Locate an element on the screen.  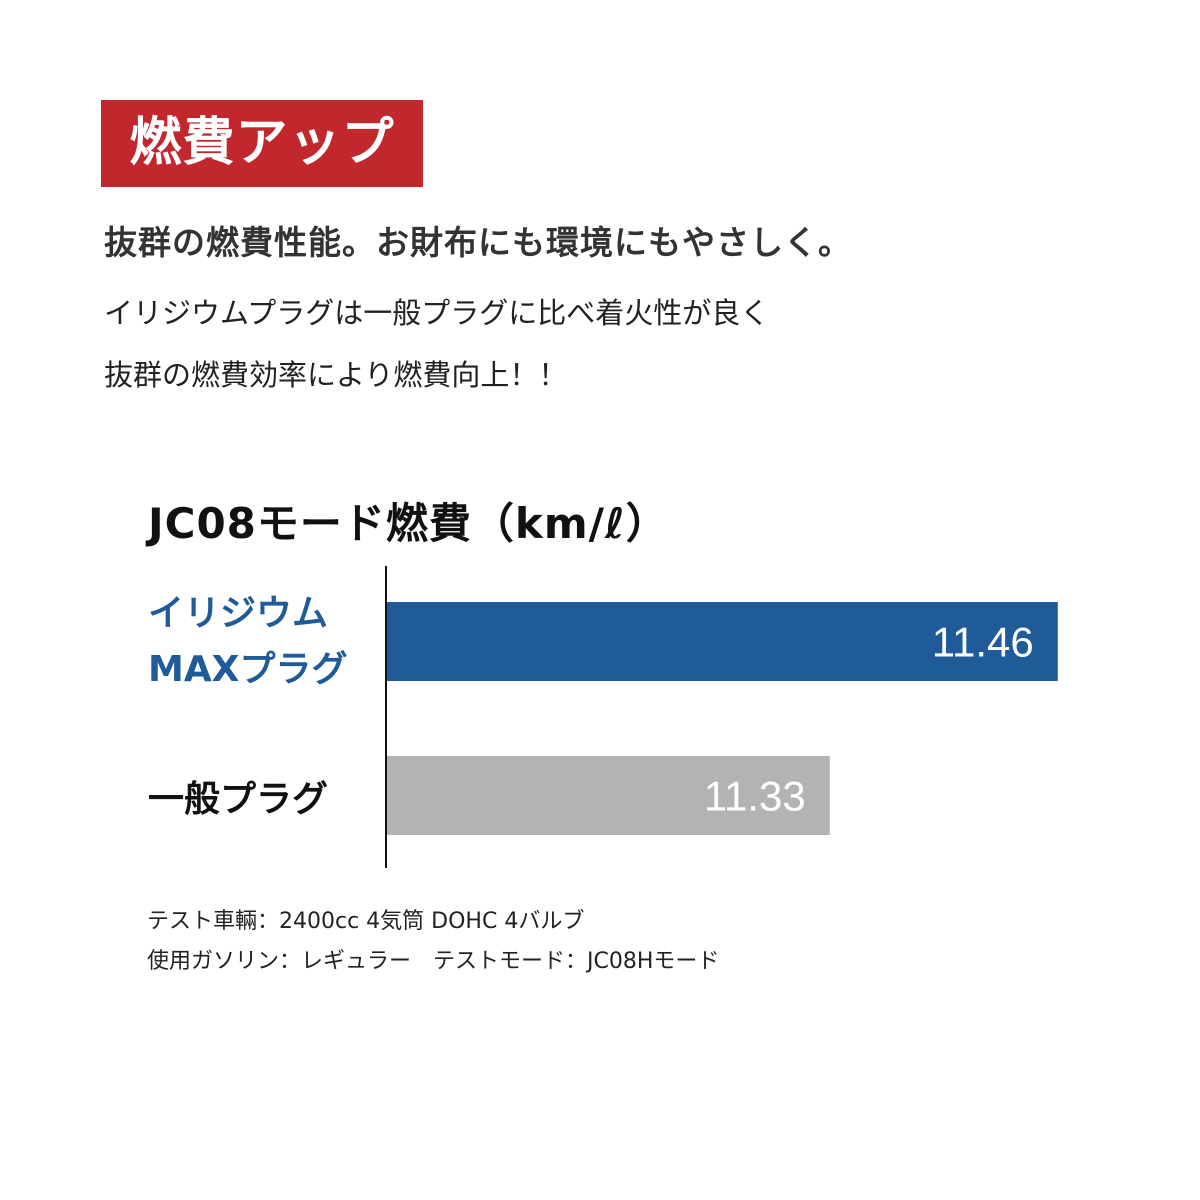
data-label-2: 11.33 is located at coordinates (755, 796).